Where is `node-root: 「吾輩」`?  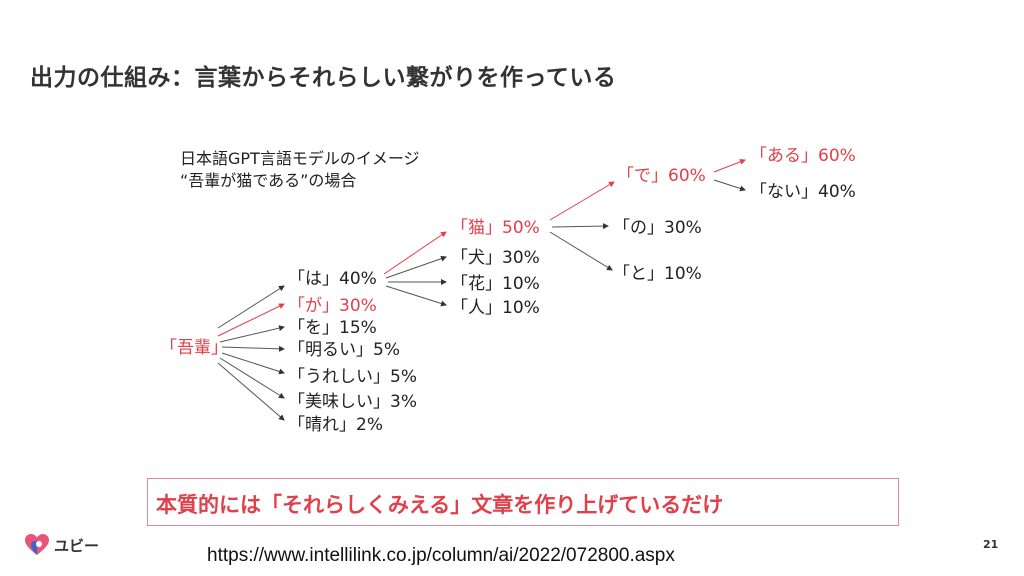 node-root: 「吾輩」 is located at coordinates (194, 348).